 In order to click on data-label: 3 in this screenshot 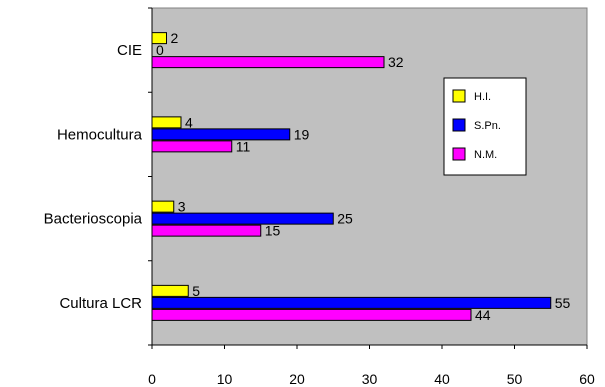, I will do `click(182, 207)`.